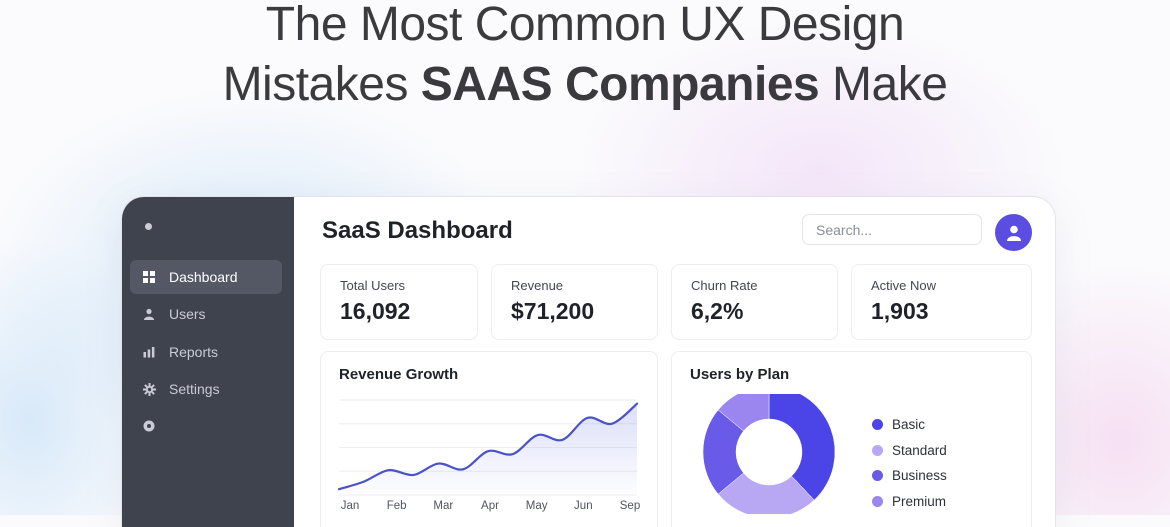 The height and width of the screenshot is (527, 1170). Describe the element at coordinates (717, 311) in the screenshot. I see `stat-value: 6,2%` at that location.